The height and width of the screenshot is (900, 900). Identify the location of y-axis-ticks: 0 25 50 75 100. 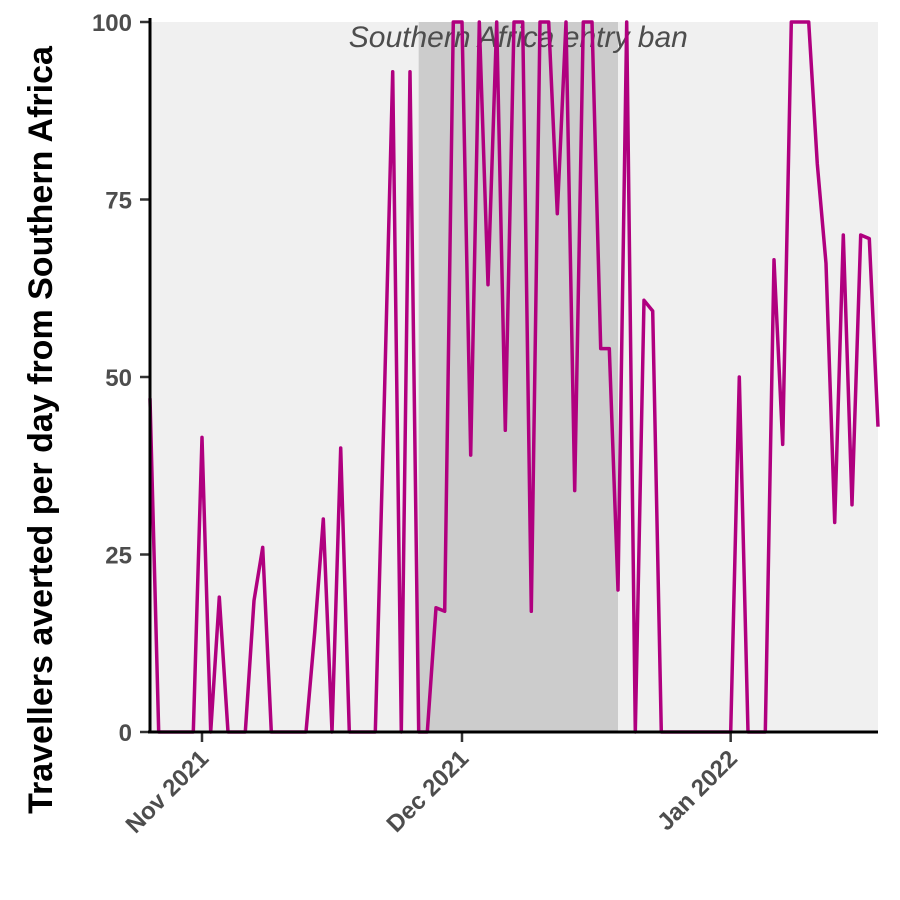
(121, 378).